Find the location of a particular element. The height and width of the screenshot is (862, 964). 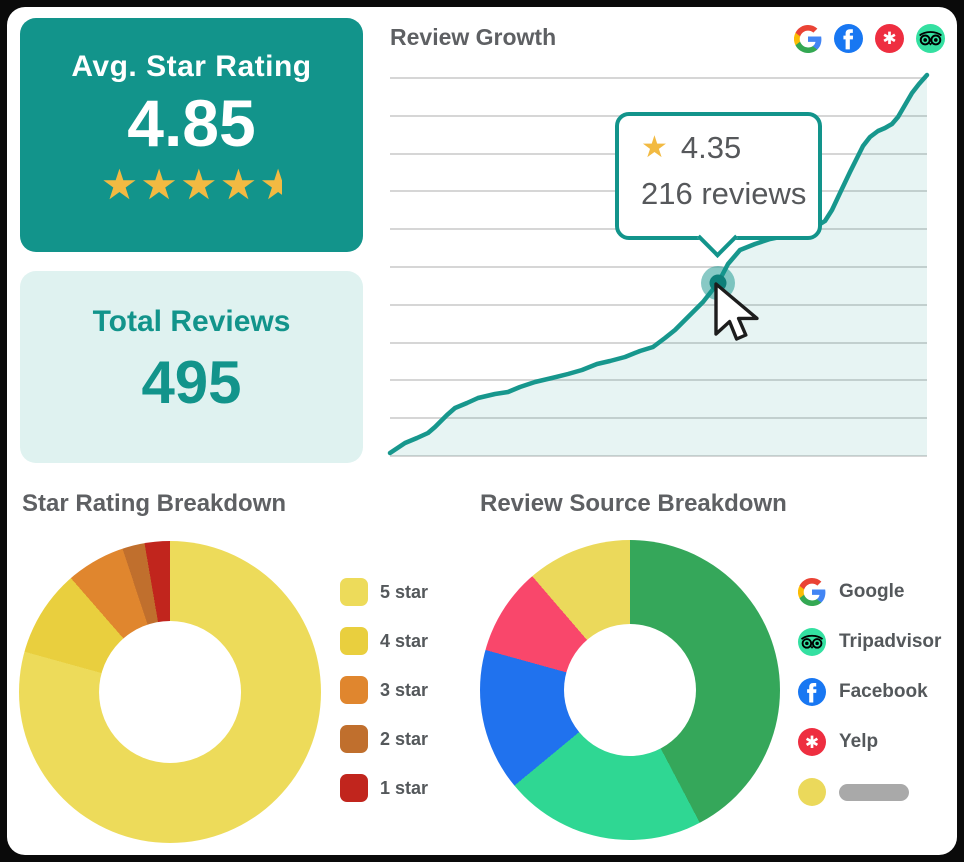

legend-item-facebook: Facebook is located at coordinates (869, 692).